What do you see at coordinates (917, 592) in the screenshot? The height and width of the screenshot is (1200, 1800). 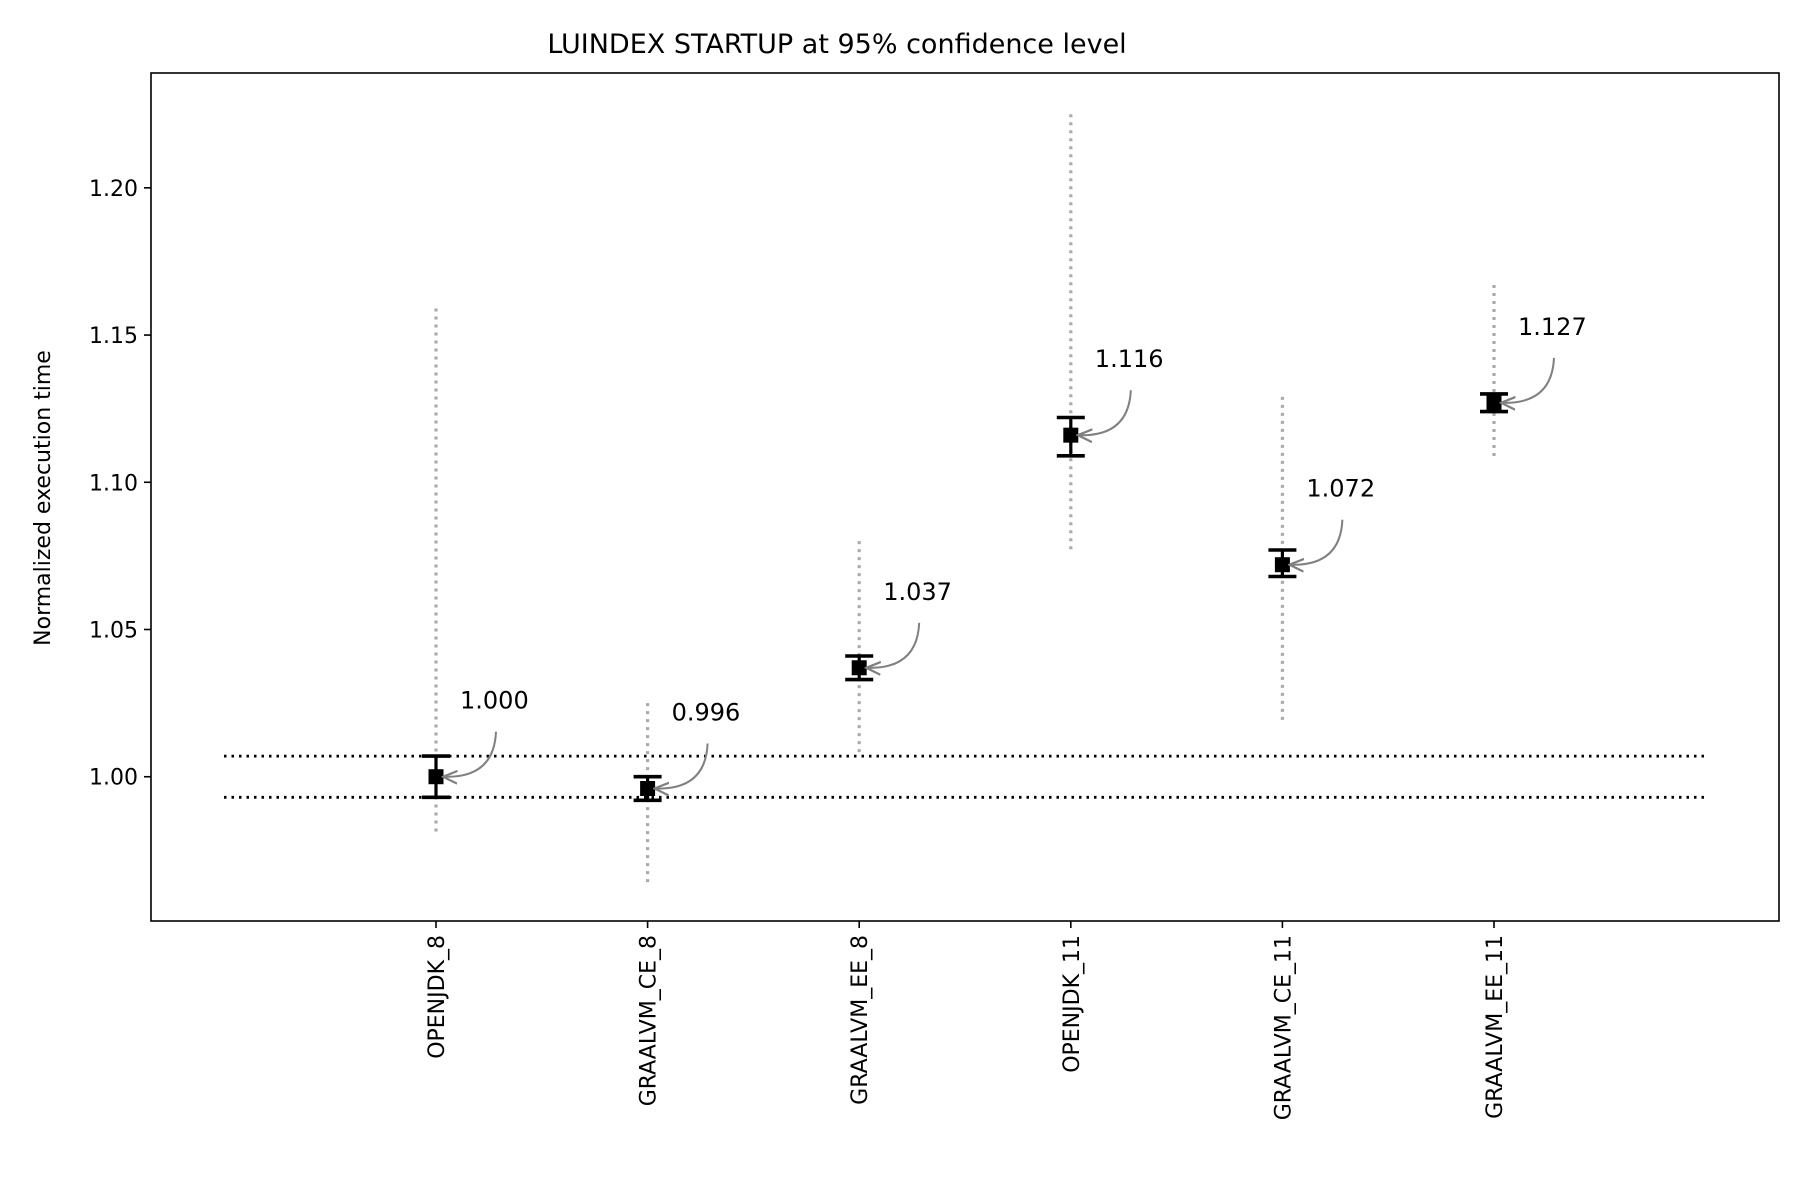 I see `annotation-label: 1.037` at bounding box center [917, 592].